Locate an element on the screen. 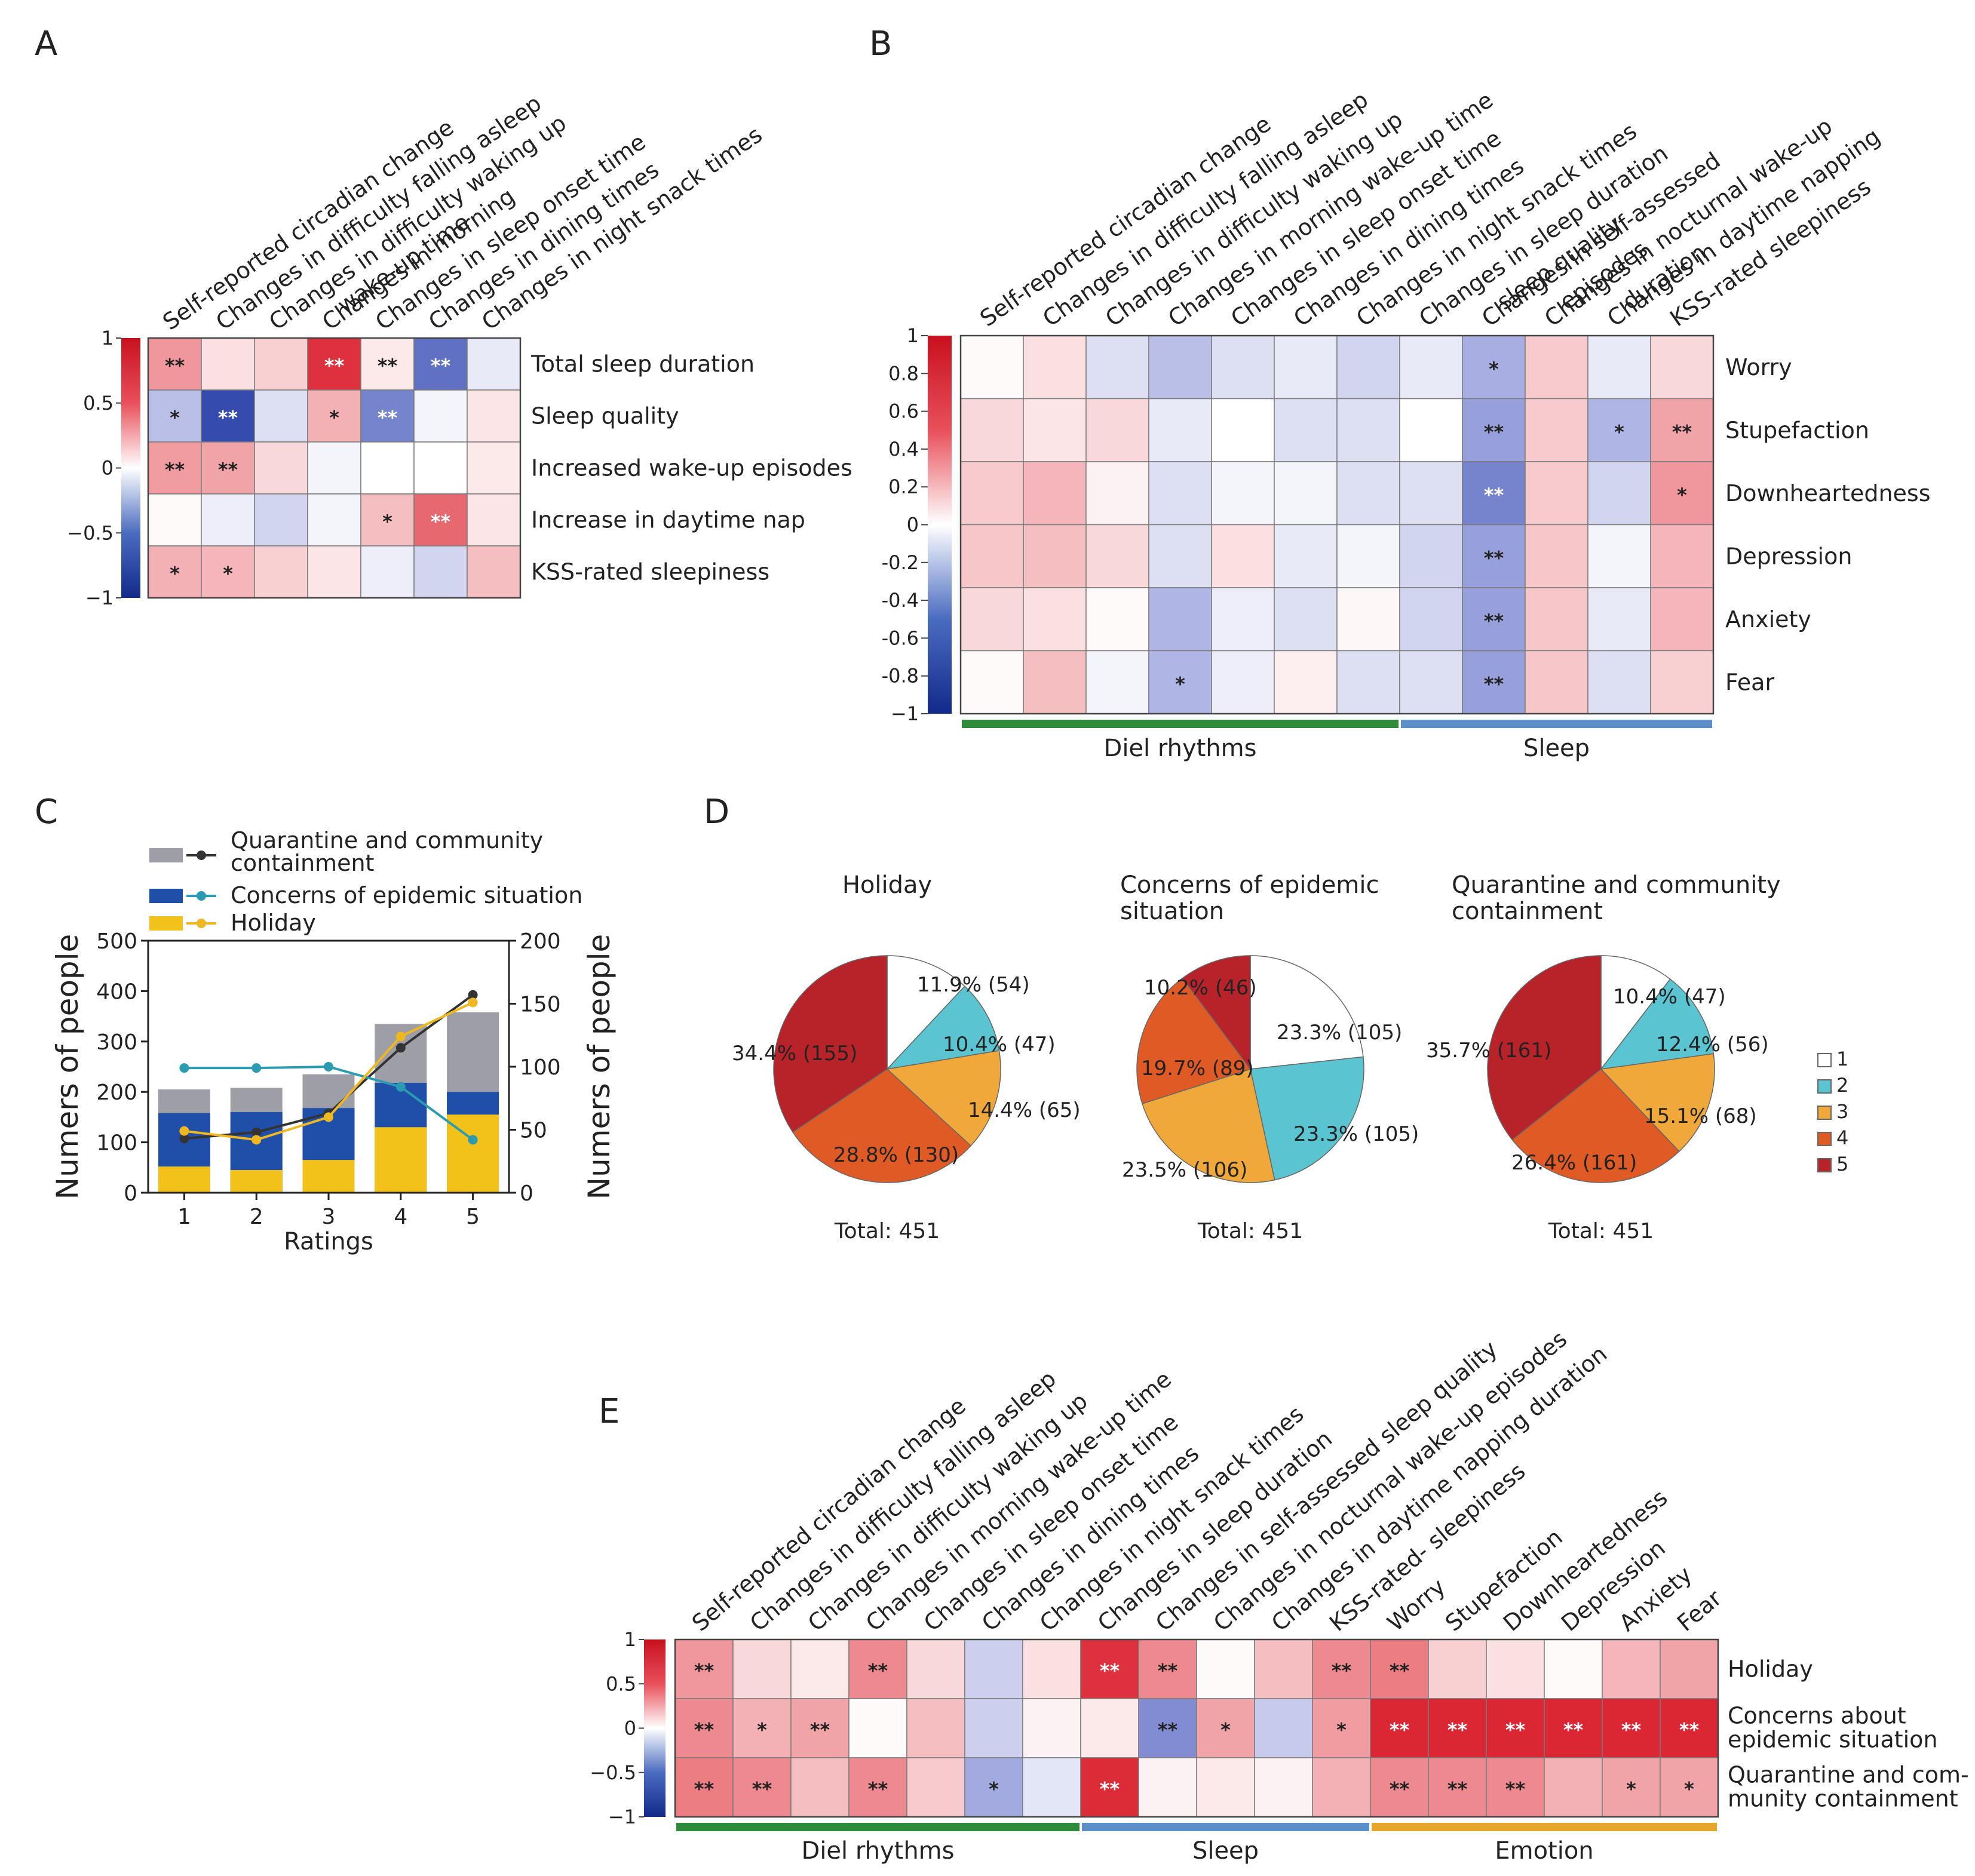  pie-title: situation is located at coordinates (1172, 911).